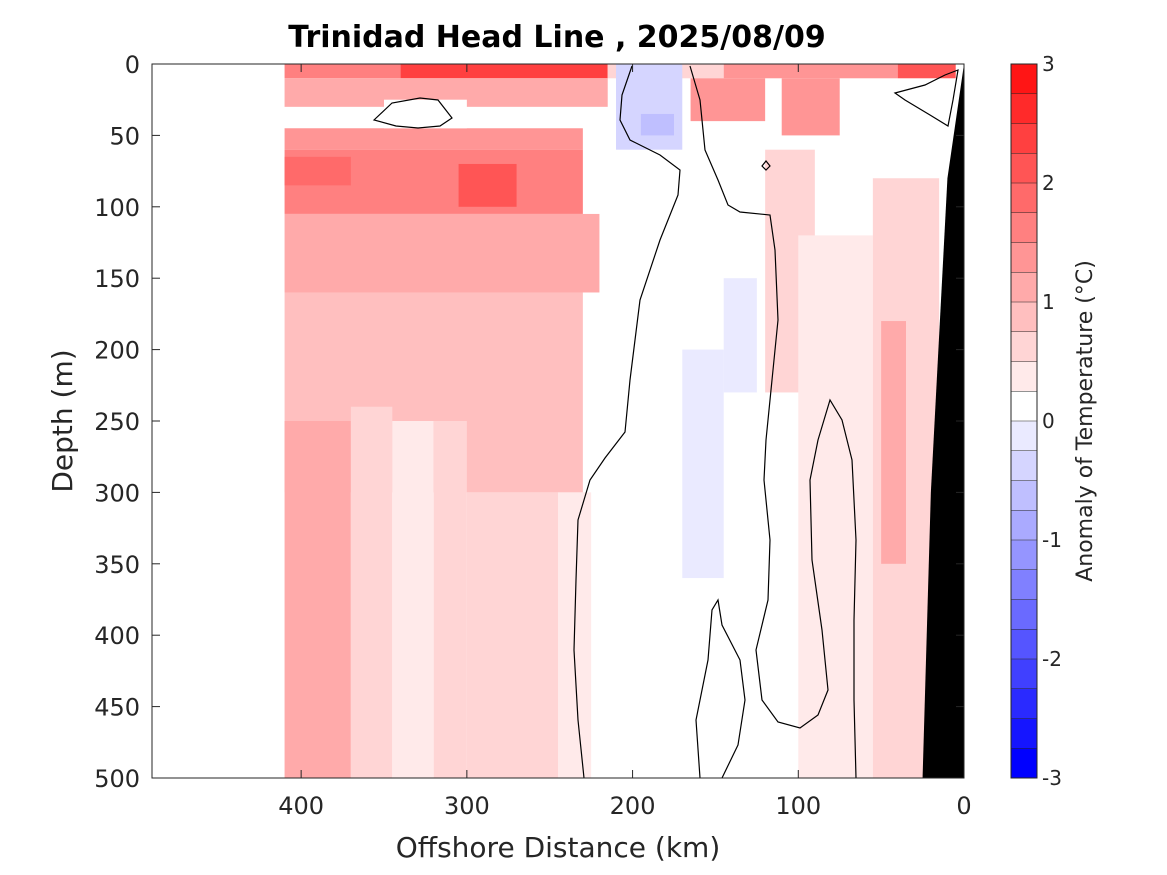  What do you see at coordinates (627, 421) in the screenshot?
I see `zero-contour-offshore` at bounding box center [627, 421].